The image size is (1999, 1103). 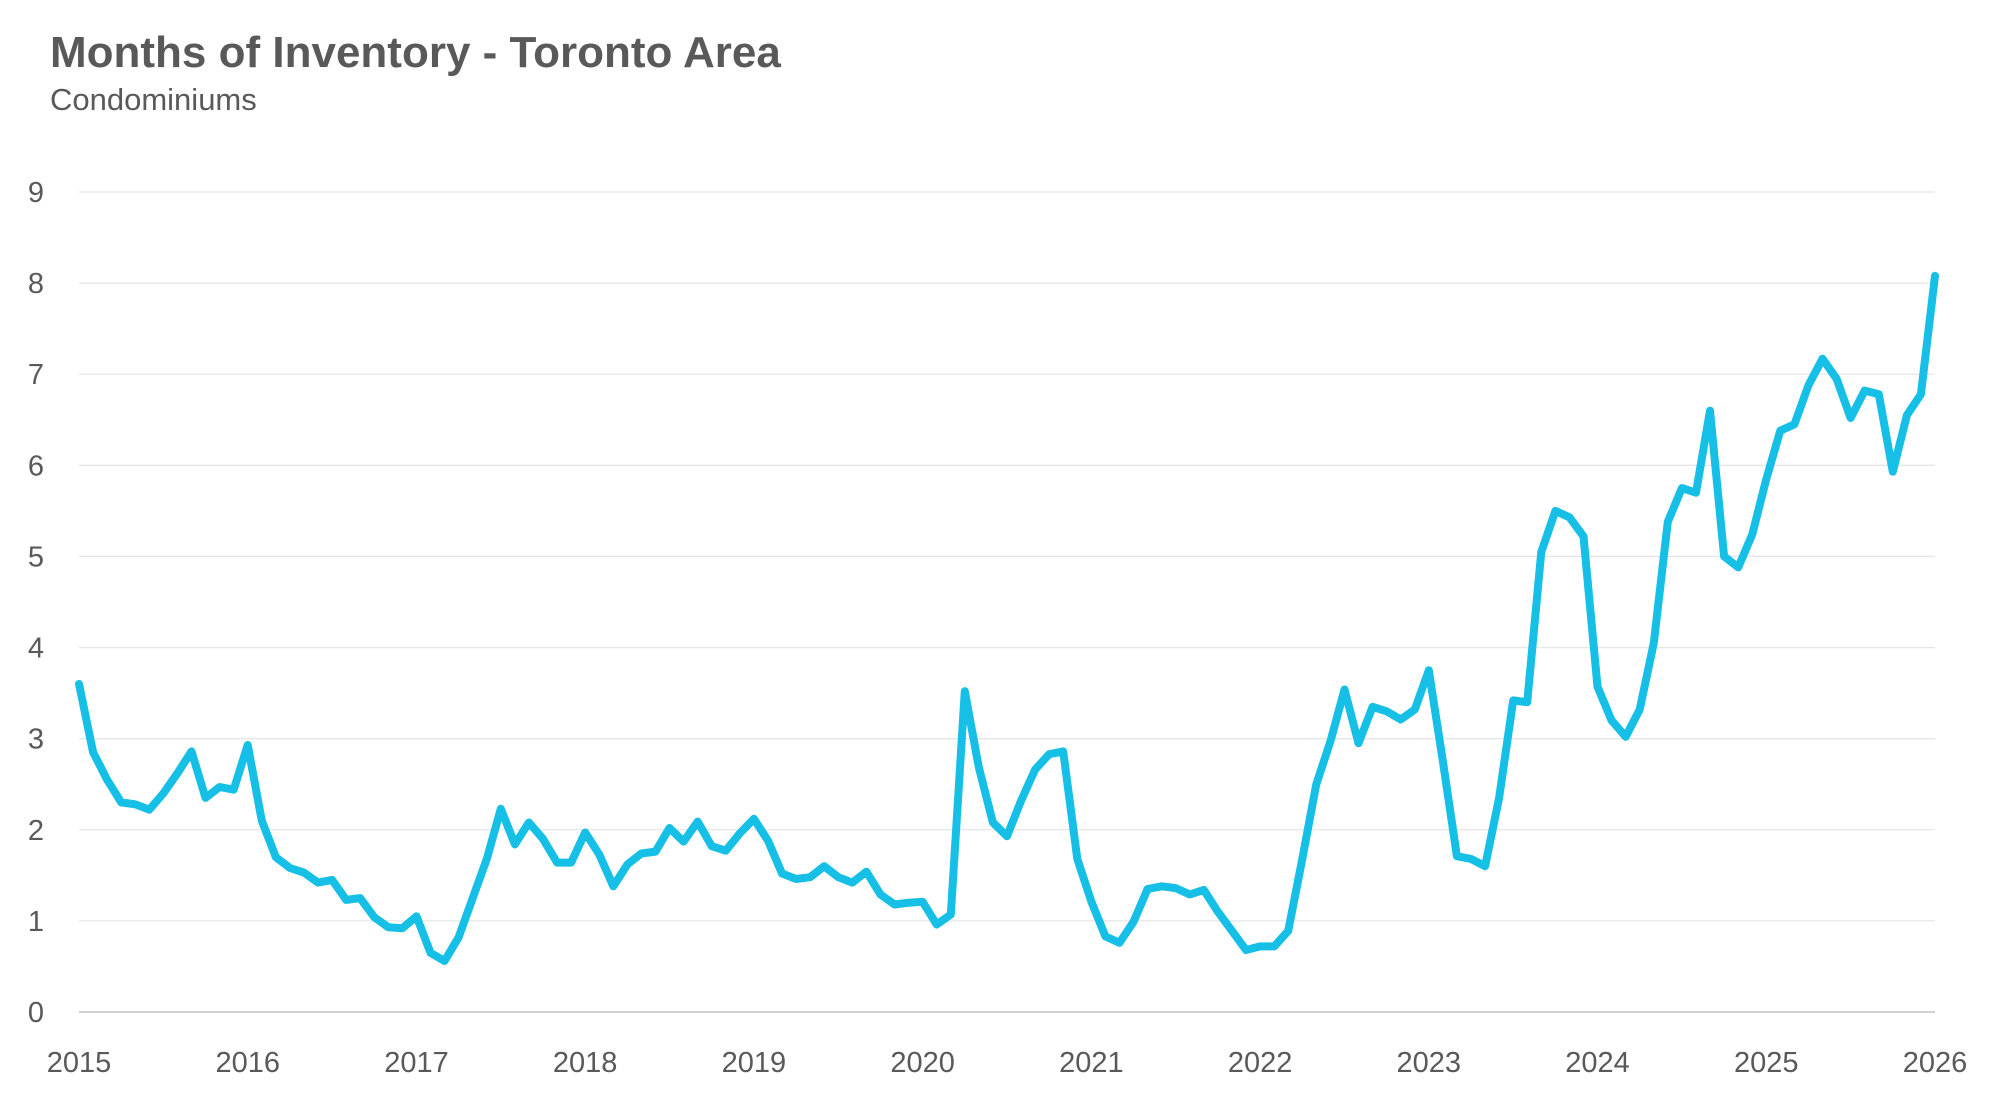 What do you see at coordinates (36, 831) in the screenshot?
I see `y-tick-label: 2` at bounding box center [36, 831].